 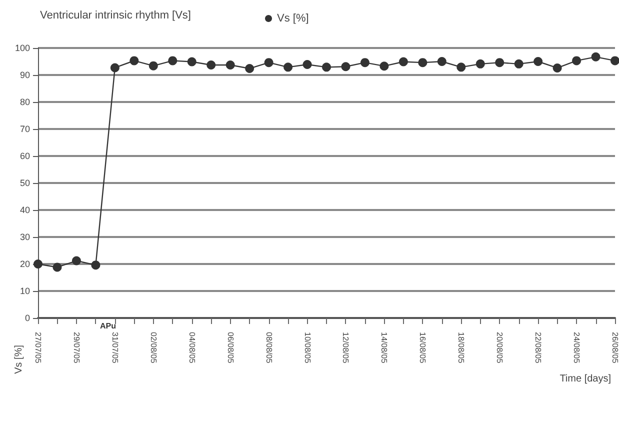 I want to click on y-tick-label: 70, so click(x=25, y=129).